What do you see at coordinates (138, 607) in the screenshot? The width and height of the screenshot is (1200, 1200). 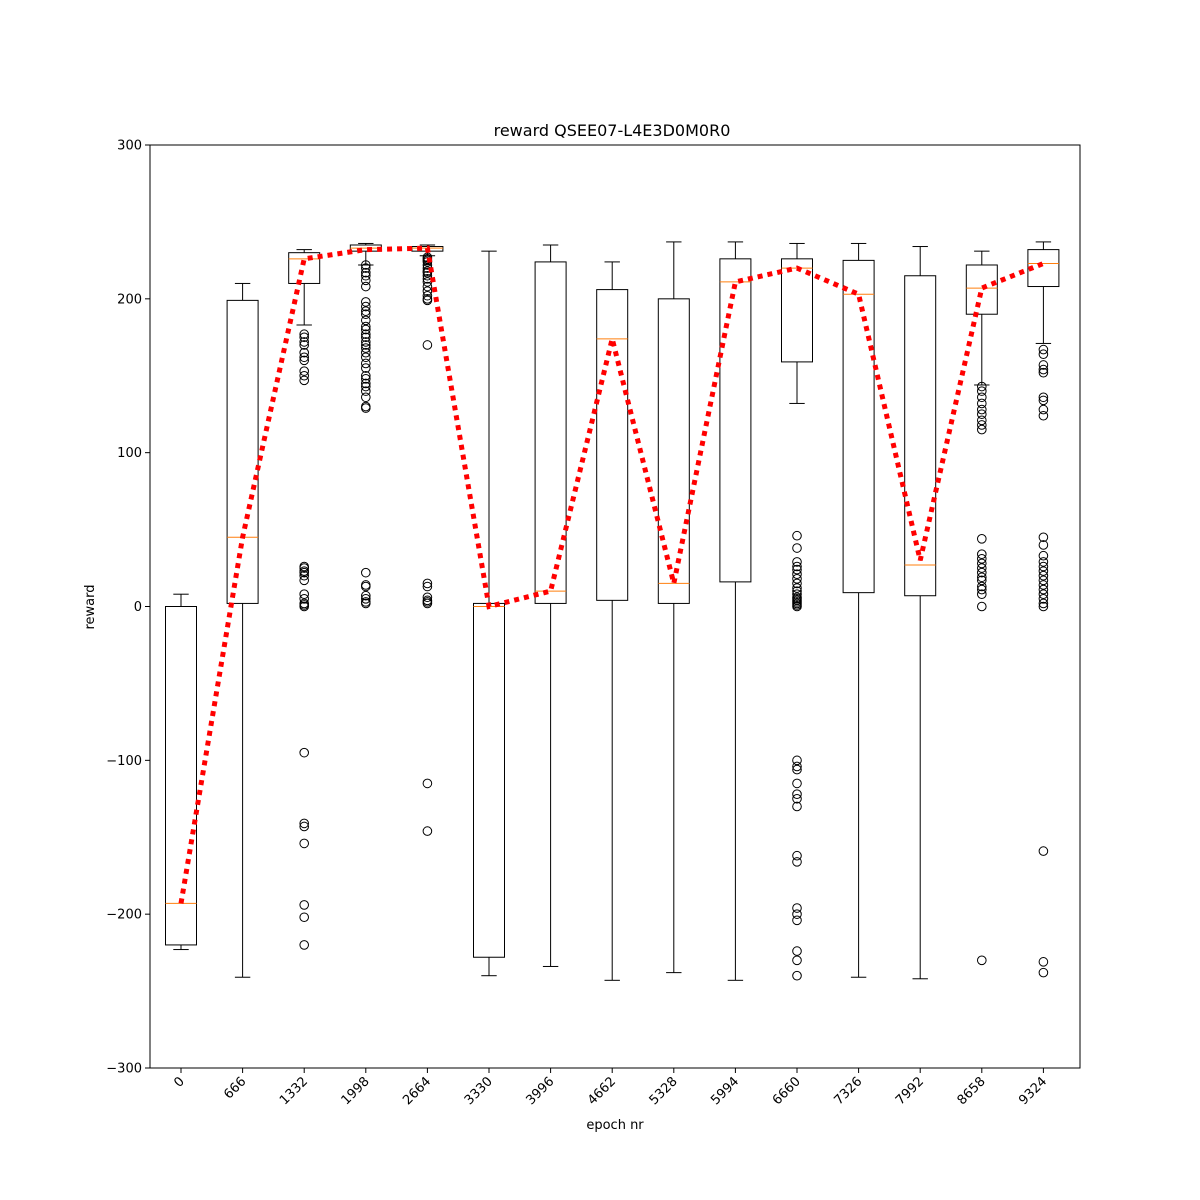 I see `y-tick-label: 0` at bounding box center [138, 607].